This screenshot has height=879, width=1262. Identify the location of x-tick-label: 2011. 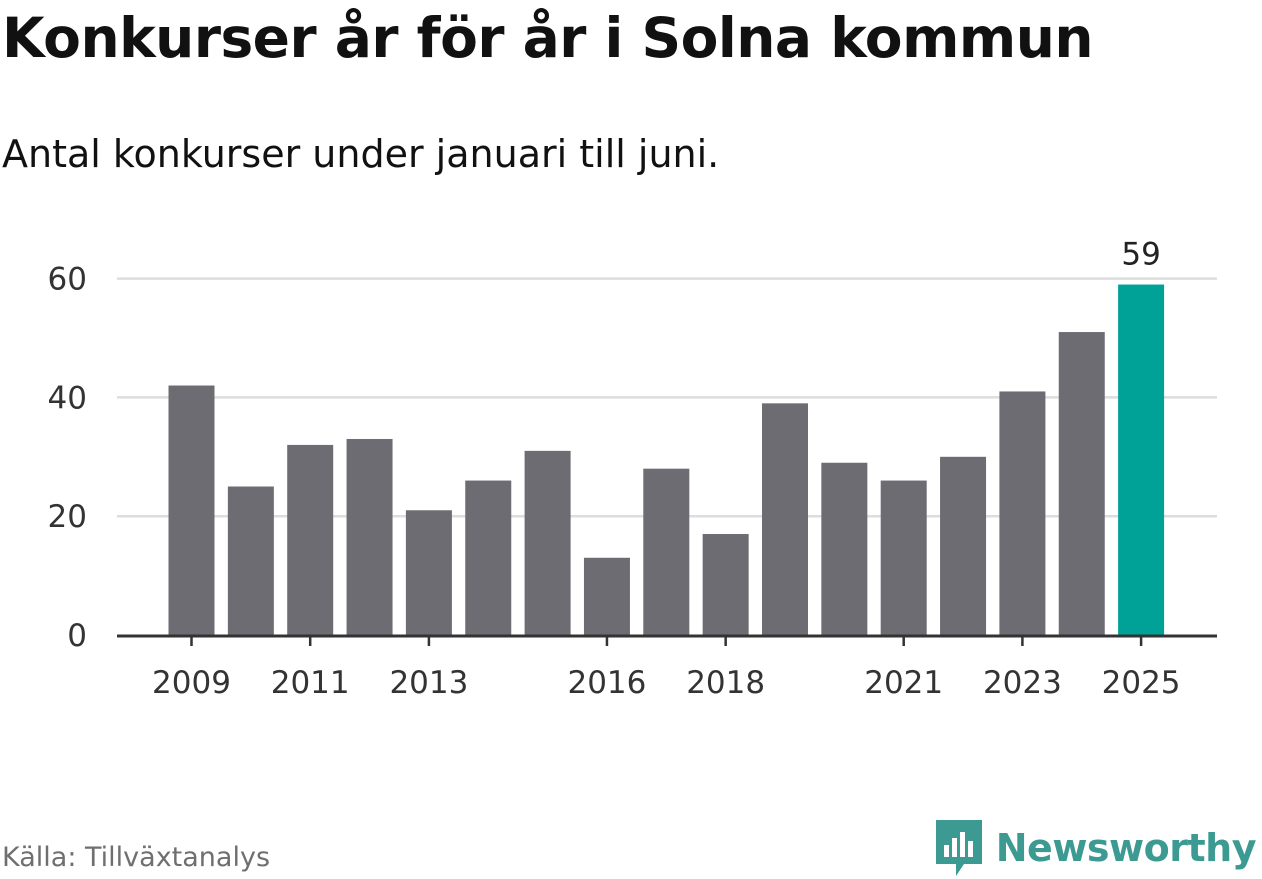
(310, 683).